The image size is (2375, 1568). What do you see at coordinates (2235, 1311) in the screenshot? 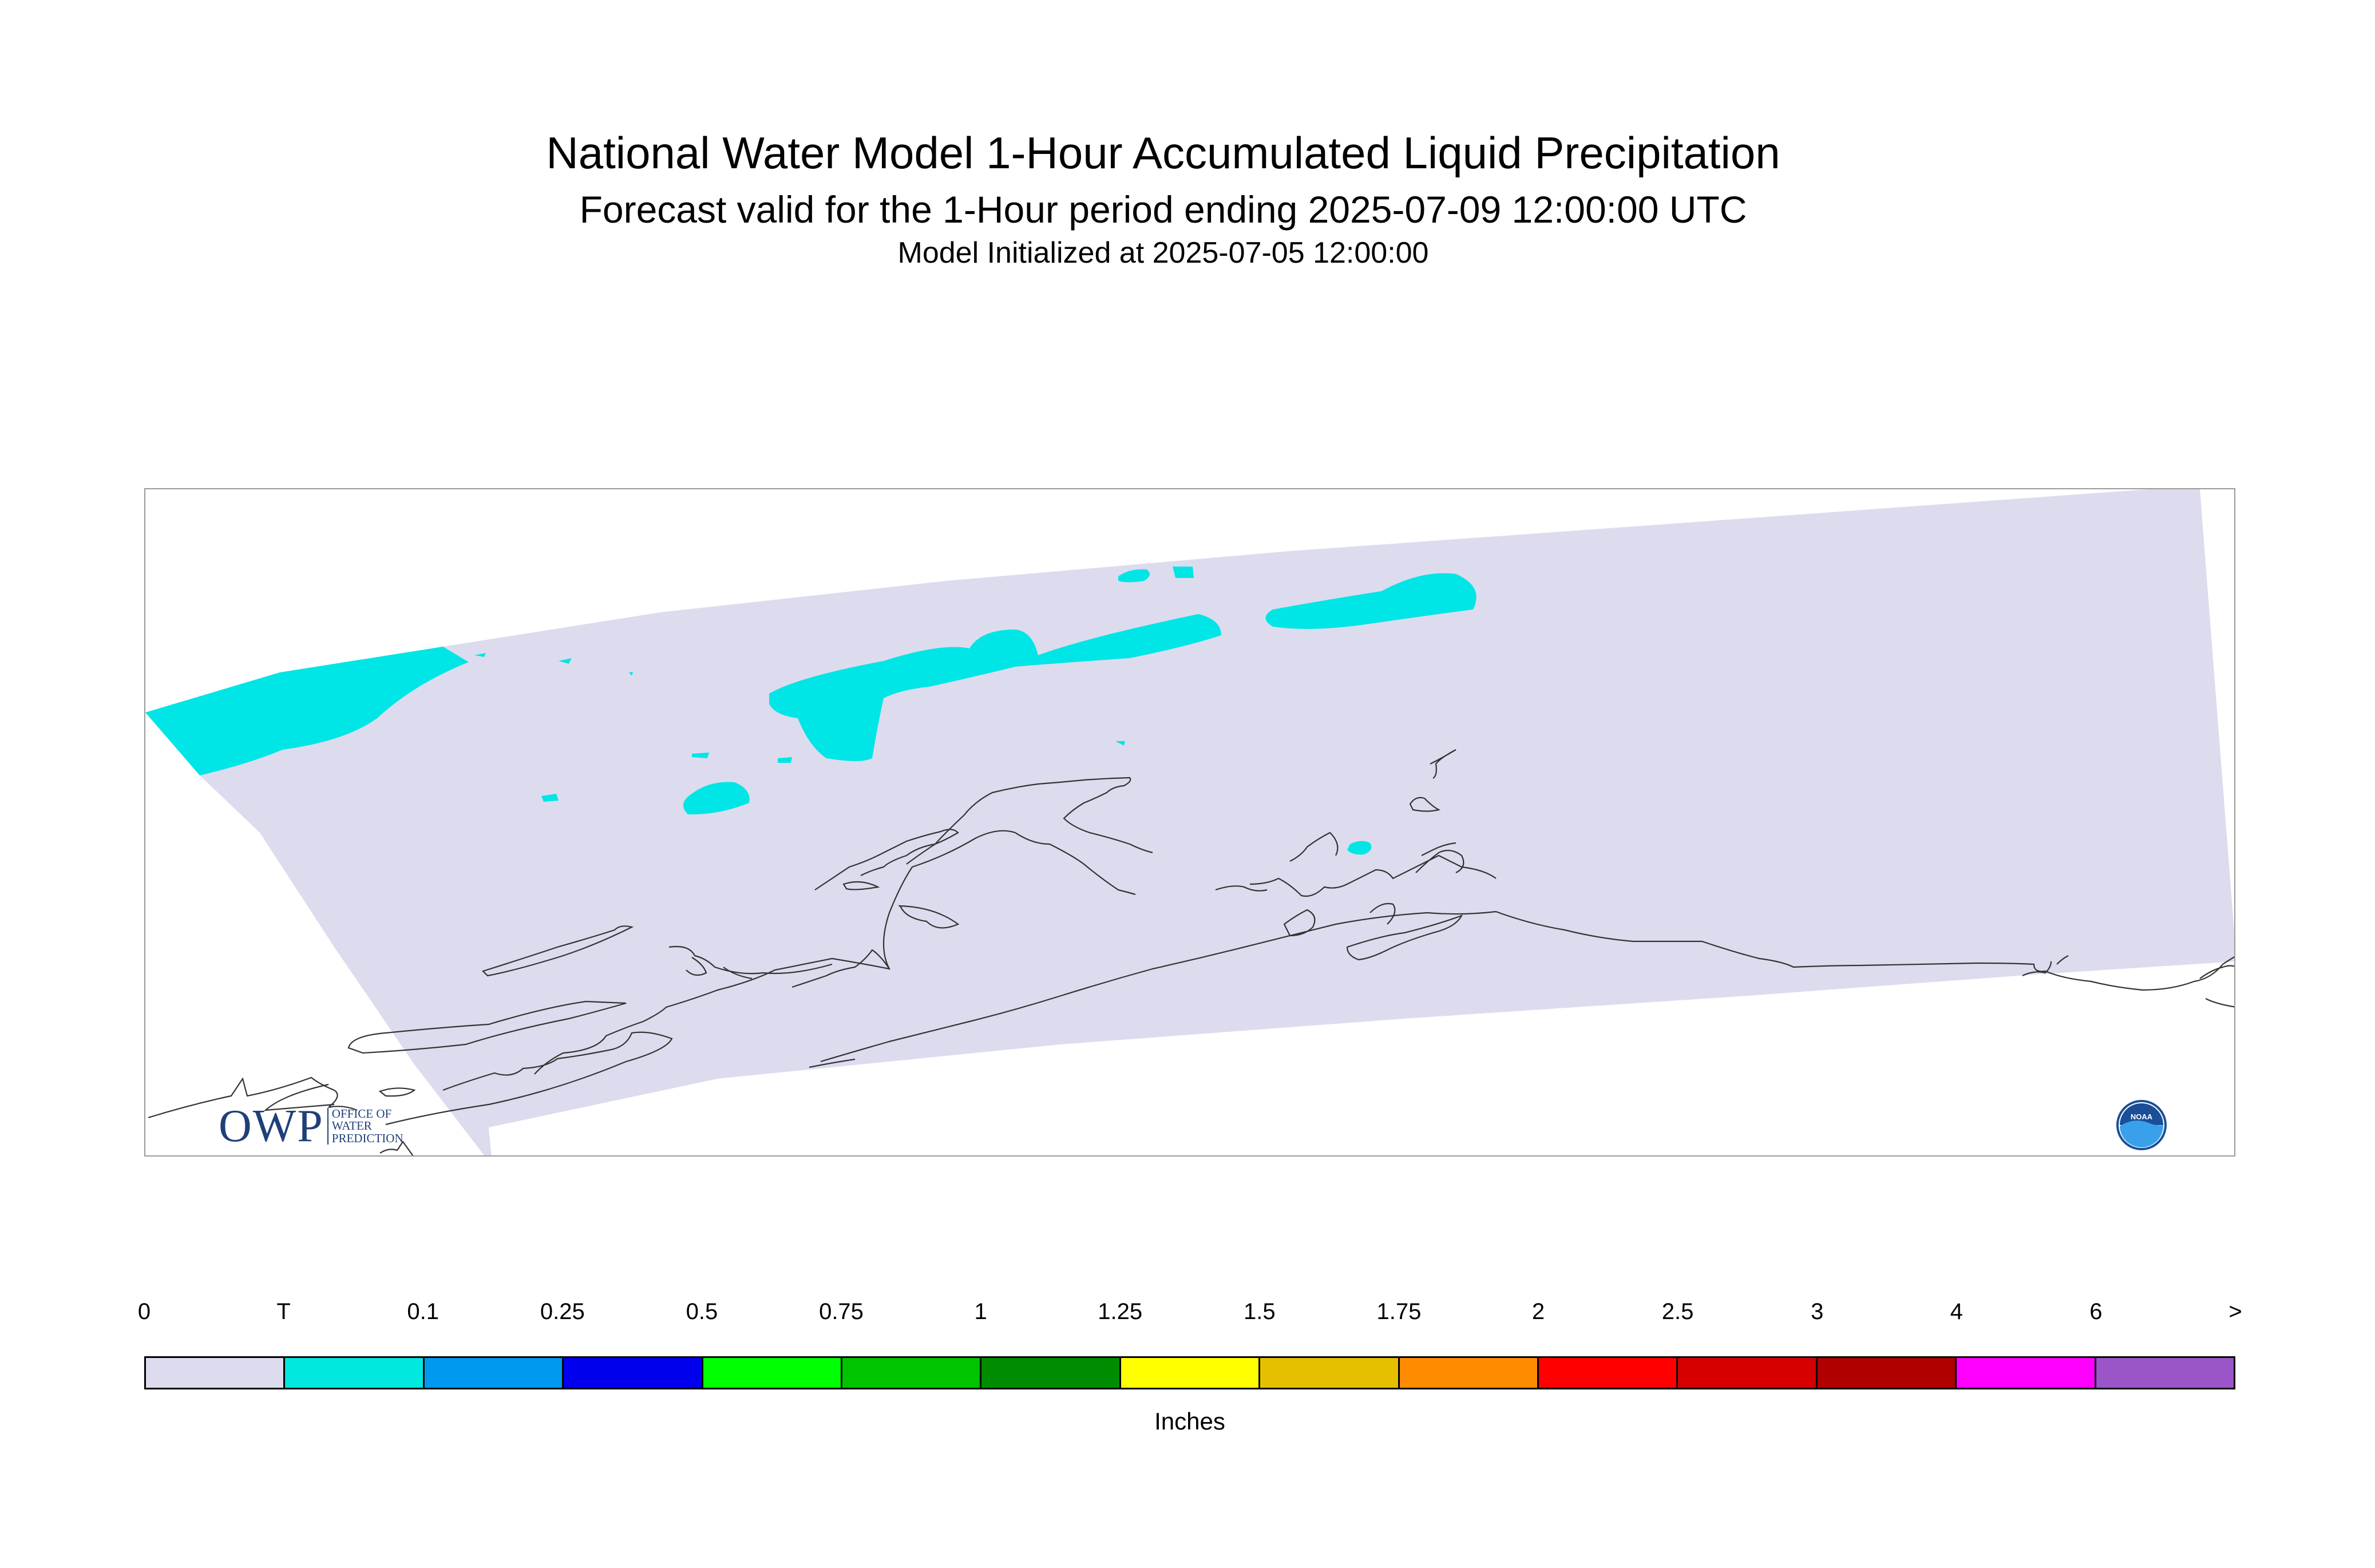
I see `legend-tick-label: >` at bounding box center [2235, 1311].